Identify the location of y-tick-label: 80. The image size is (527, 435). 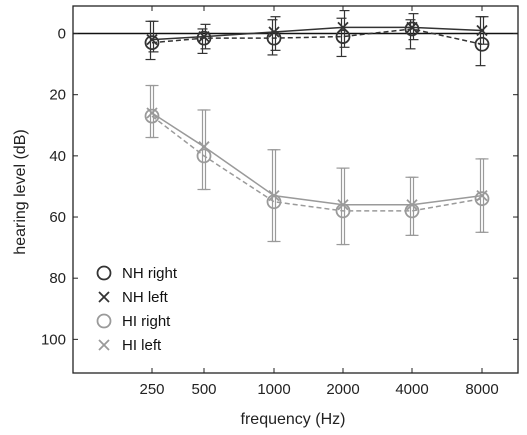
(57, 278).